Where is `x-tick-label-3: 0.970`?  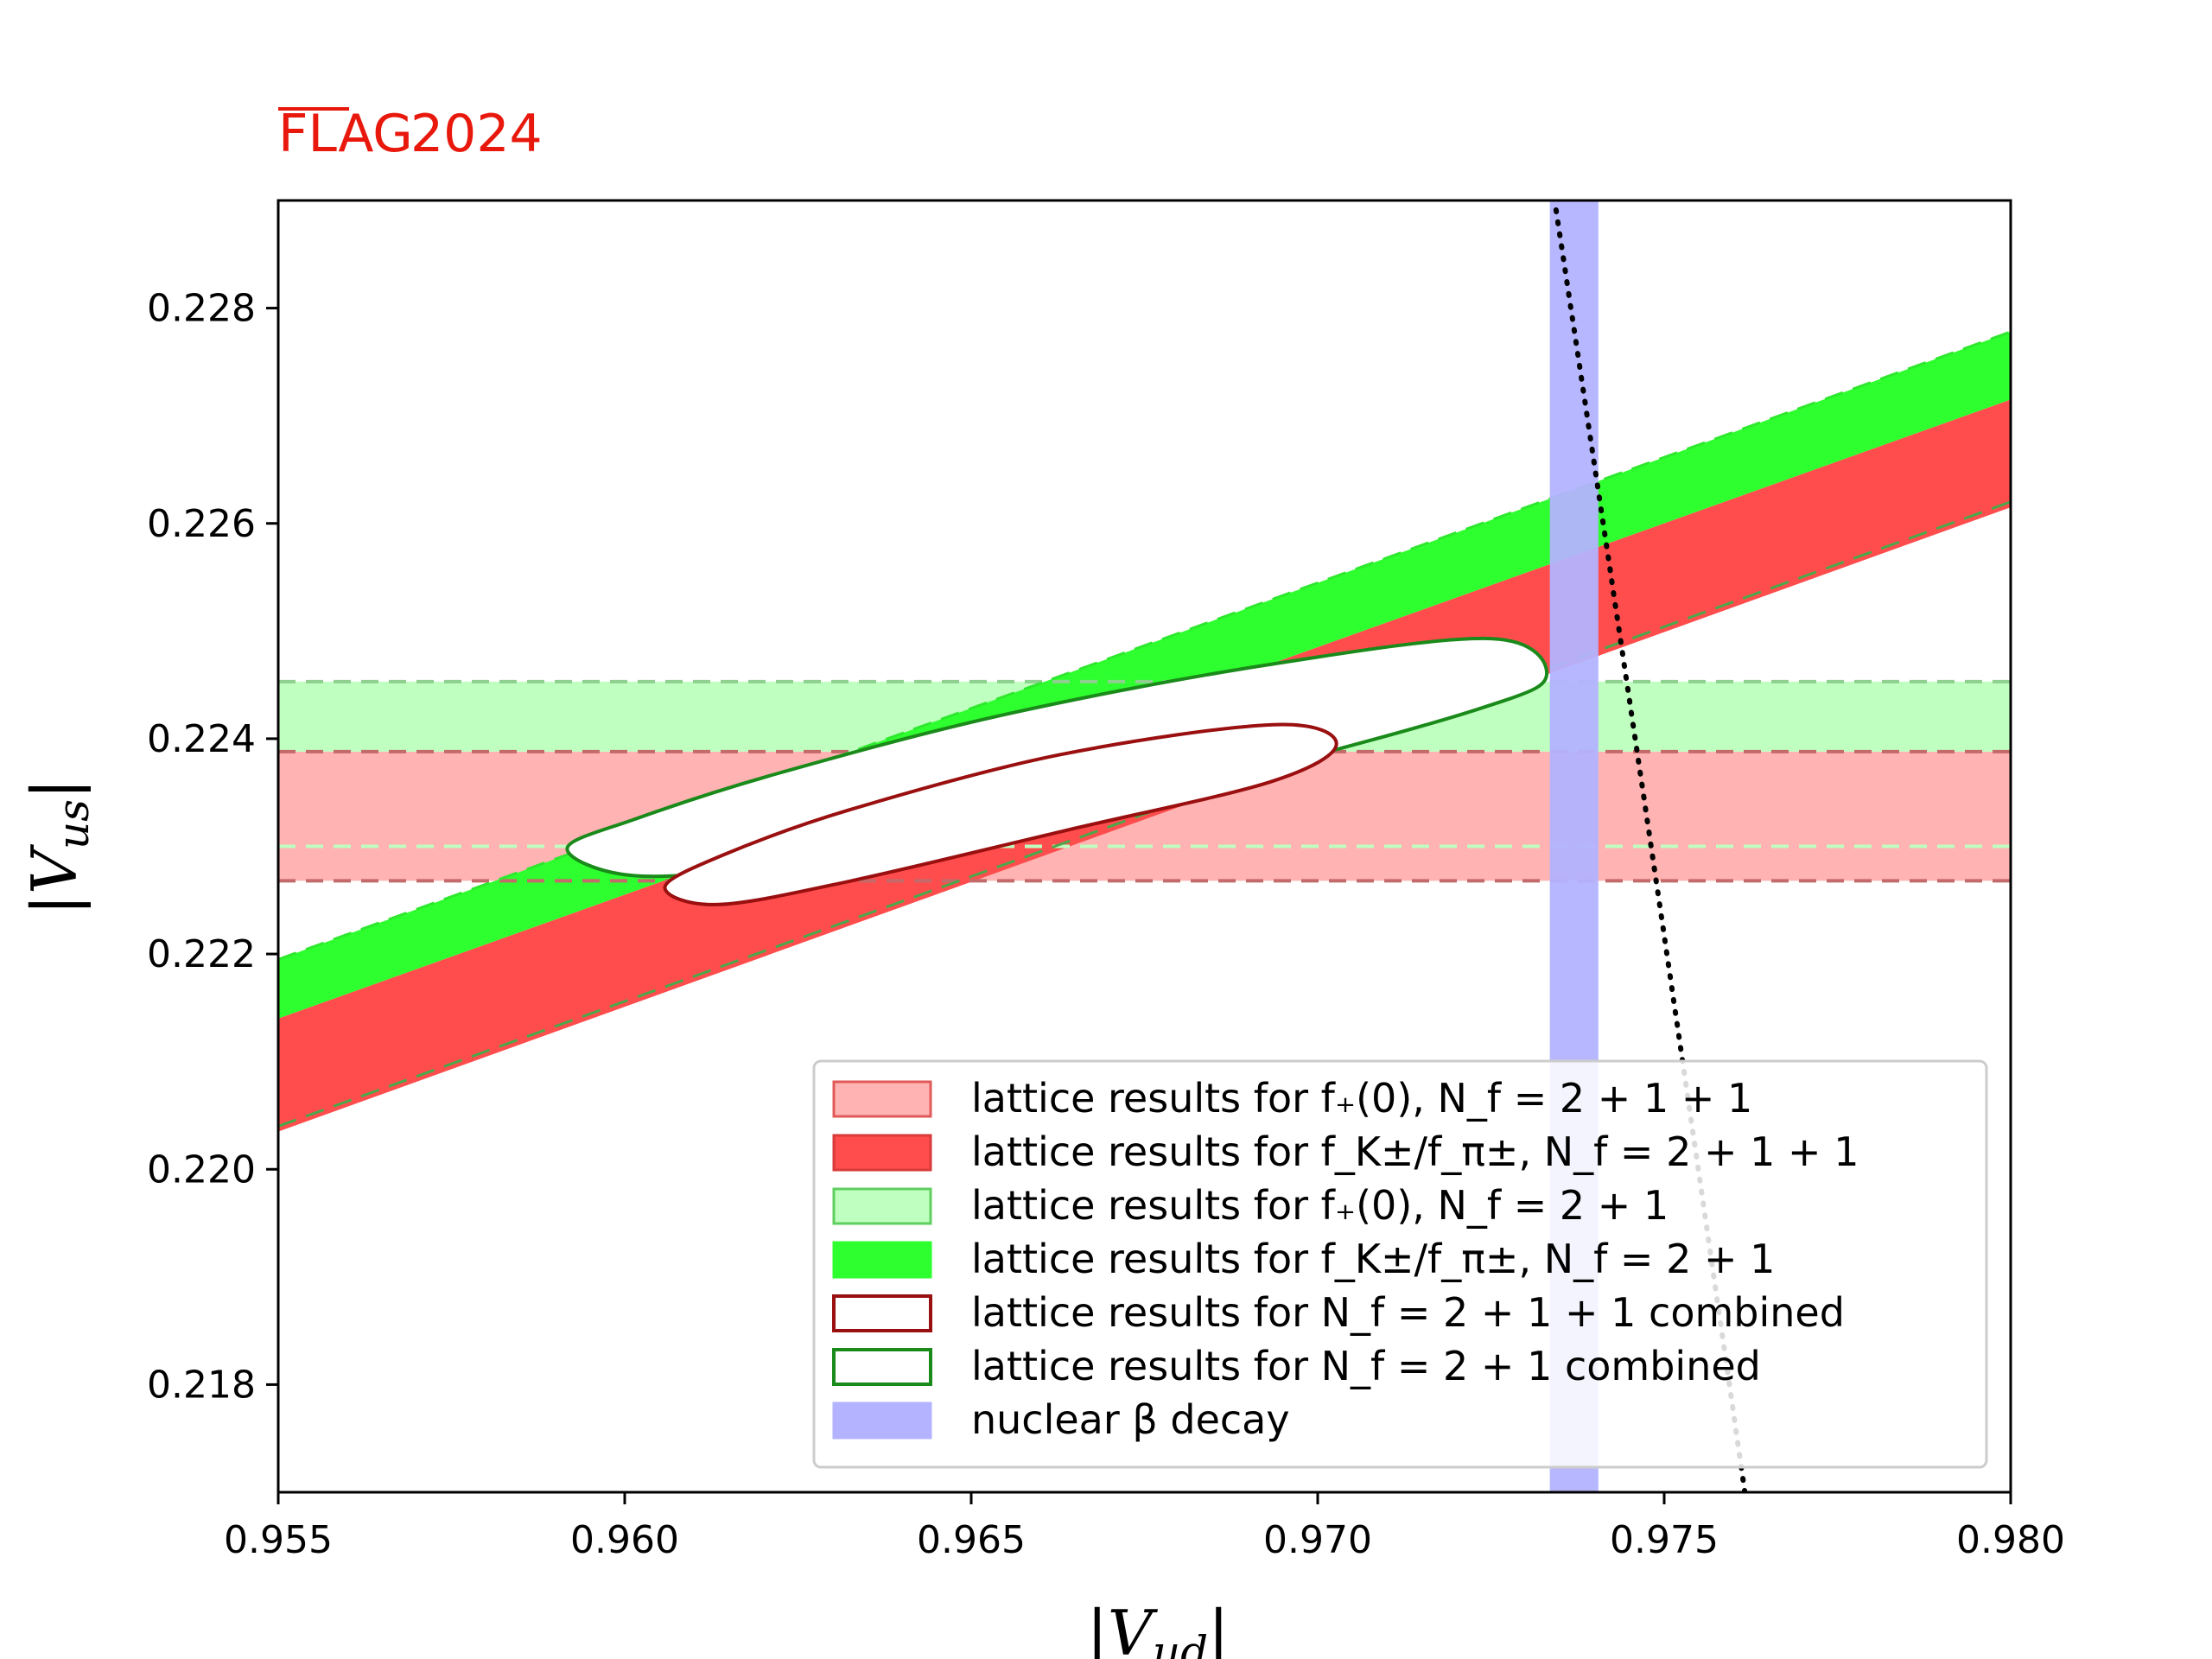 x-tick-label-3: 0.970 is located at coordinates (1317, 1540).